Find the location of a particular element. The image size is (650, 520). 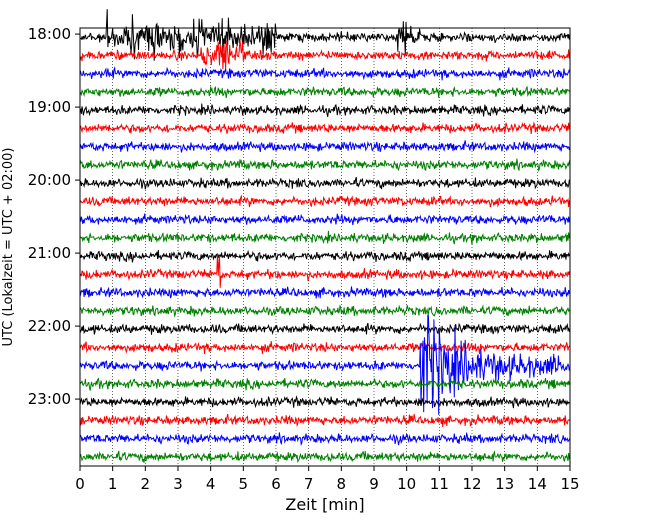

x-tick-label: 7 is located at coordinates (309, 484).